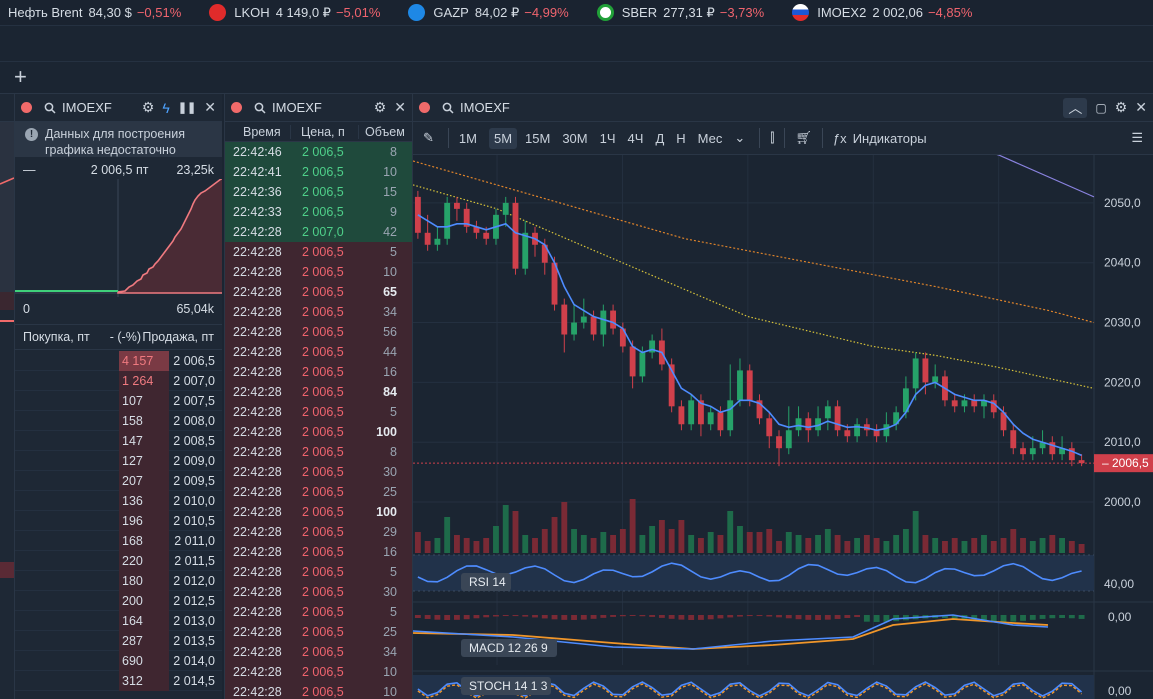  Describe the element at coordinates (1101, 107) in the screenshot. I see `window-icon: ▢` at that location.